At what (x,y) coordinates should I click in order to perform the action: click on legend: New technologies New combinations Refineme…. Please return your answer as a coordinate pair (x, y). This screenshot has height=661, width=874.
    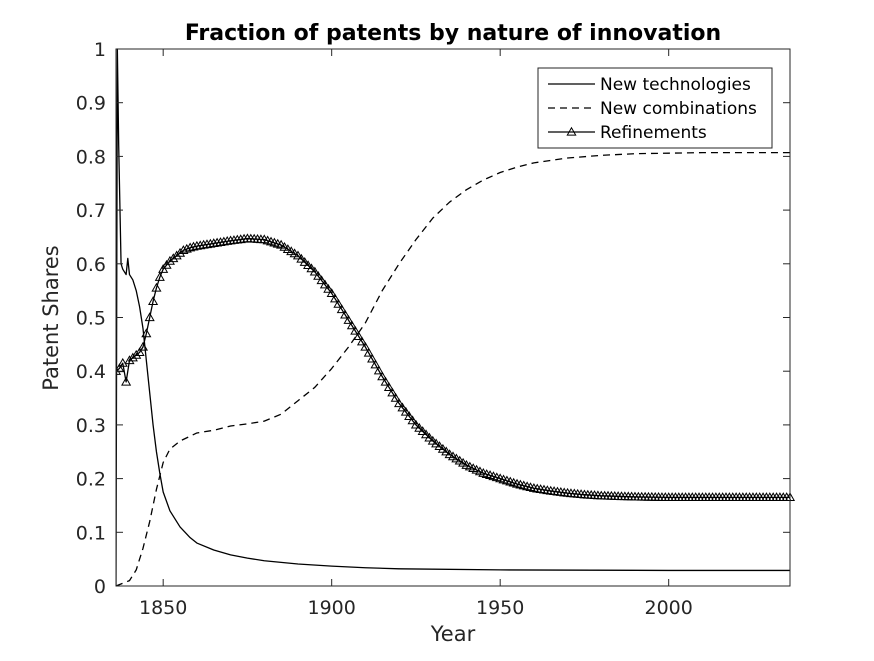
    Looking at the image, I should click on (655, 108).